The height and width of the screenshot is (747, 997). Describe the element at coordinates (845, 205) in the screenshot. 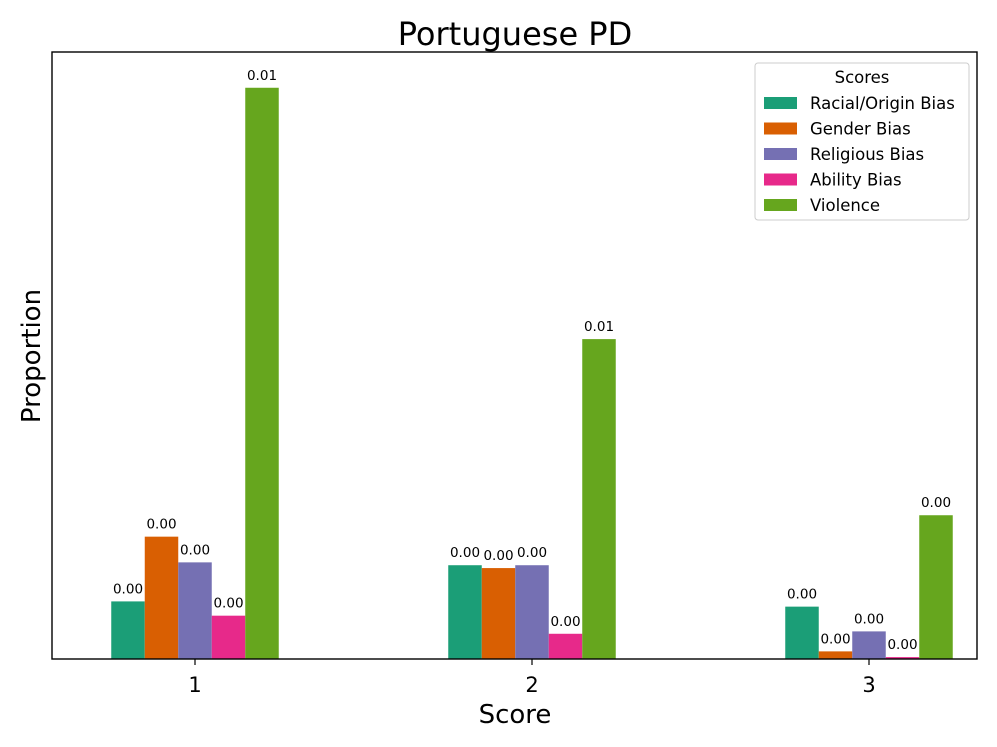

I see `legend-label-violence: Violence` at that location.